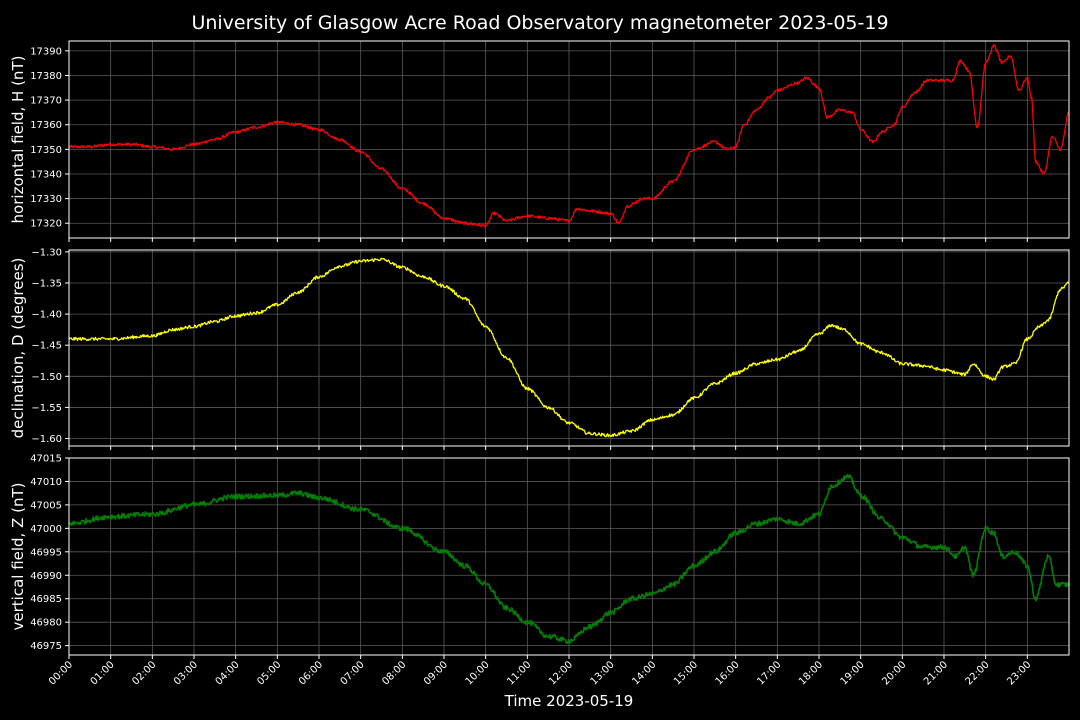 The image size is (1080, 720). I want to click on y-tick-label: 46980, so click(46, 623).